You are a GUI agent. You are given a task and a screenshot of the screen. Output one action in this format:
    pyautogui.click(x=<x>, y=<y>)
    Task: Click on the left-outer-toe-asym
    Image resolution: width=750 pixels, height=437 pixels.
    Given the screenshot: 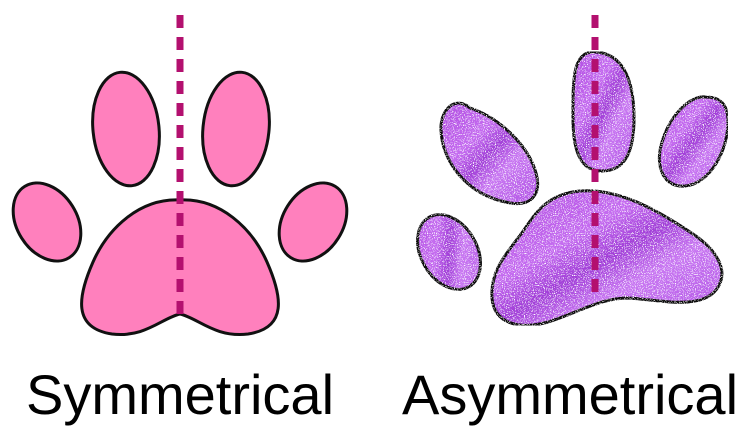 What is the action you would take?
    pyautogui.click(x=449, y=252)
    